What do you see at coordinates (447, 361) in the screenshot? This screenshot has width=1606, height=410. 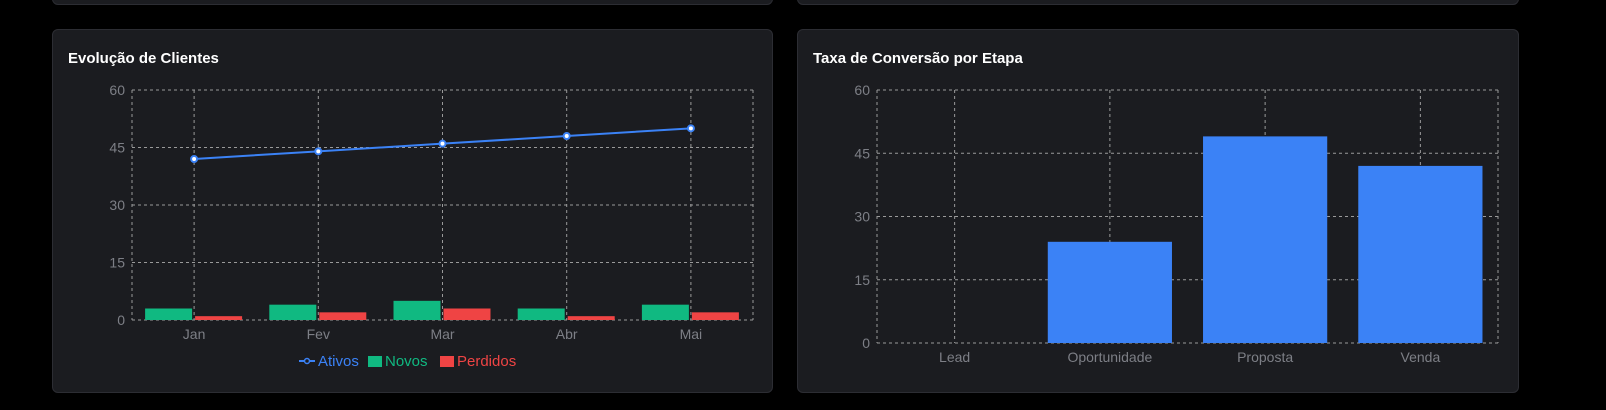 I see `legend-perdidos-swatch` at bounding box center [447, 361].